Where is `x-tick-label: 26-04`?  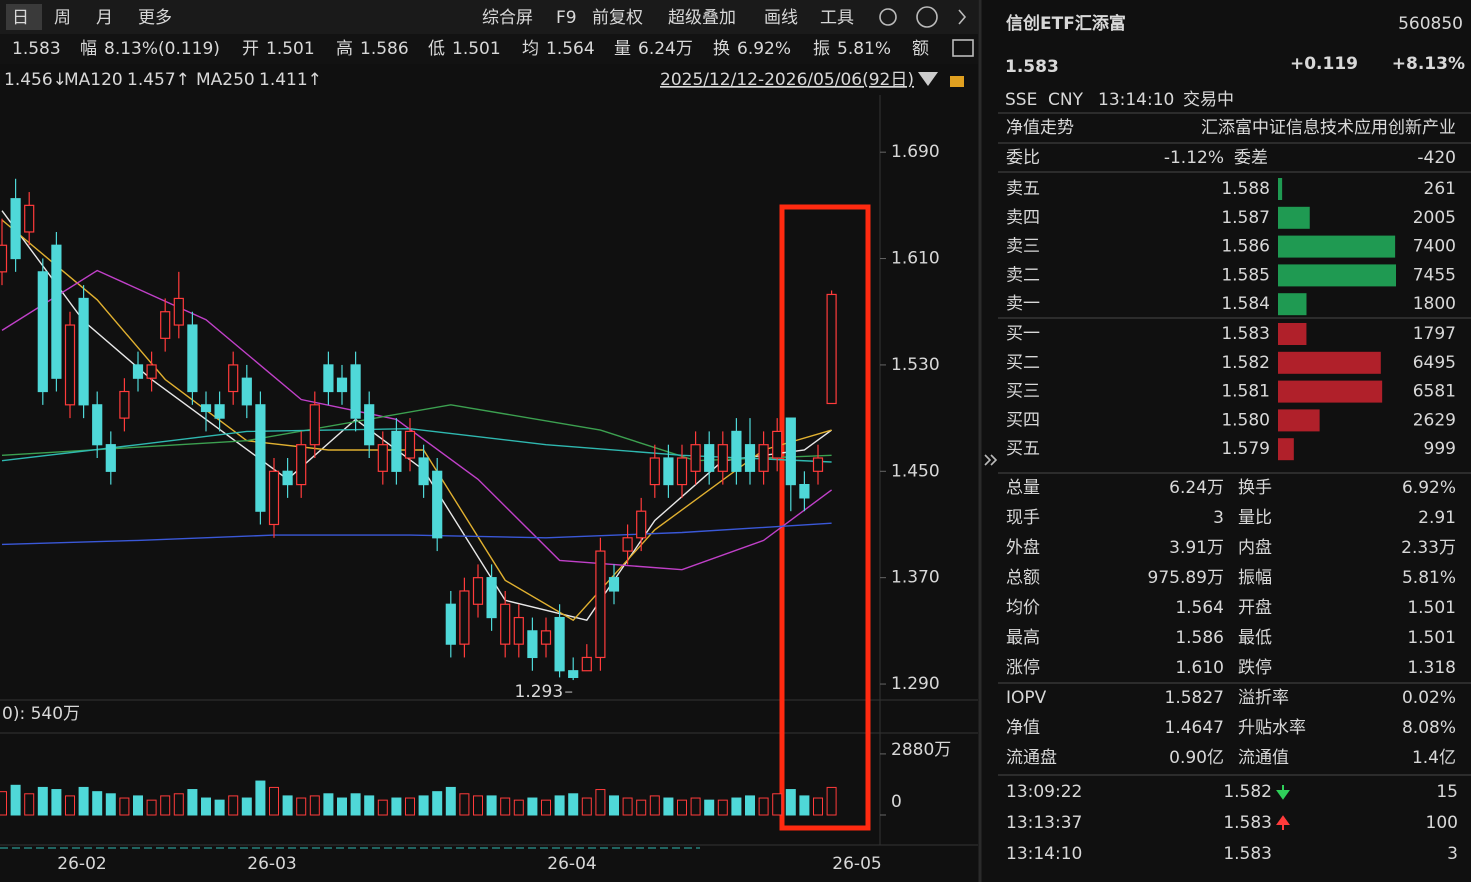
x-tick-label: 26-04 is located at coordinates (571, 864).